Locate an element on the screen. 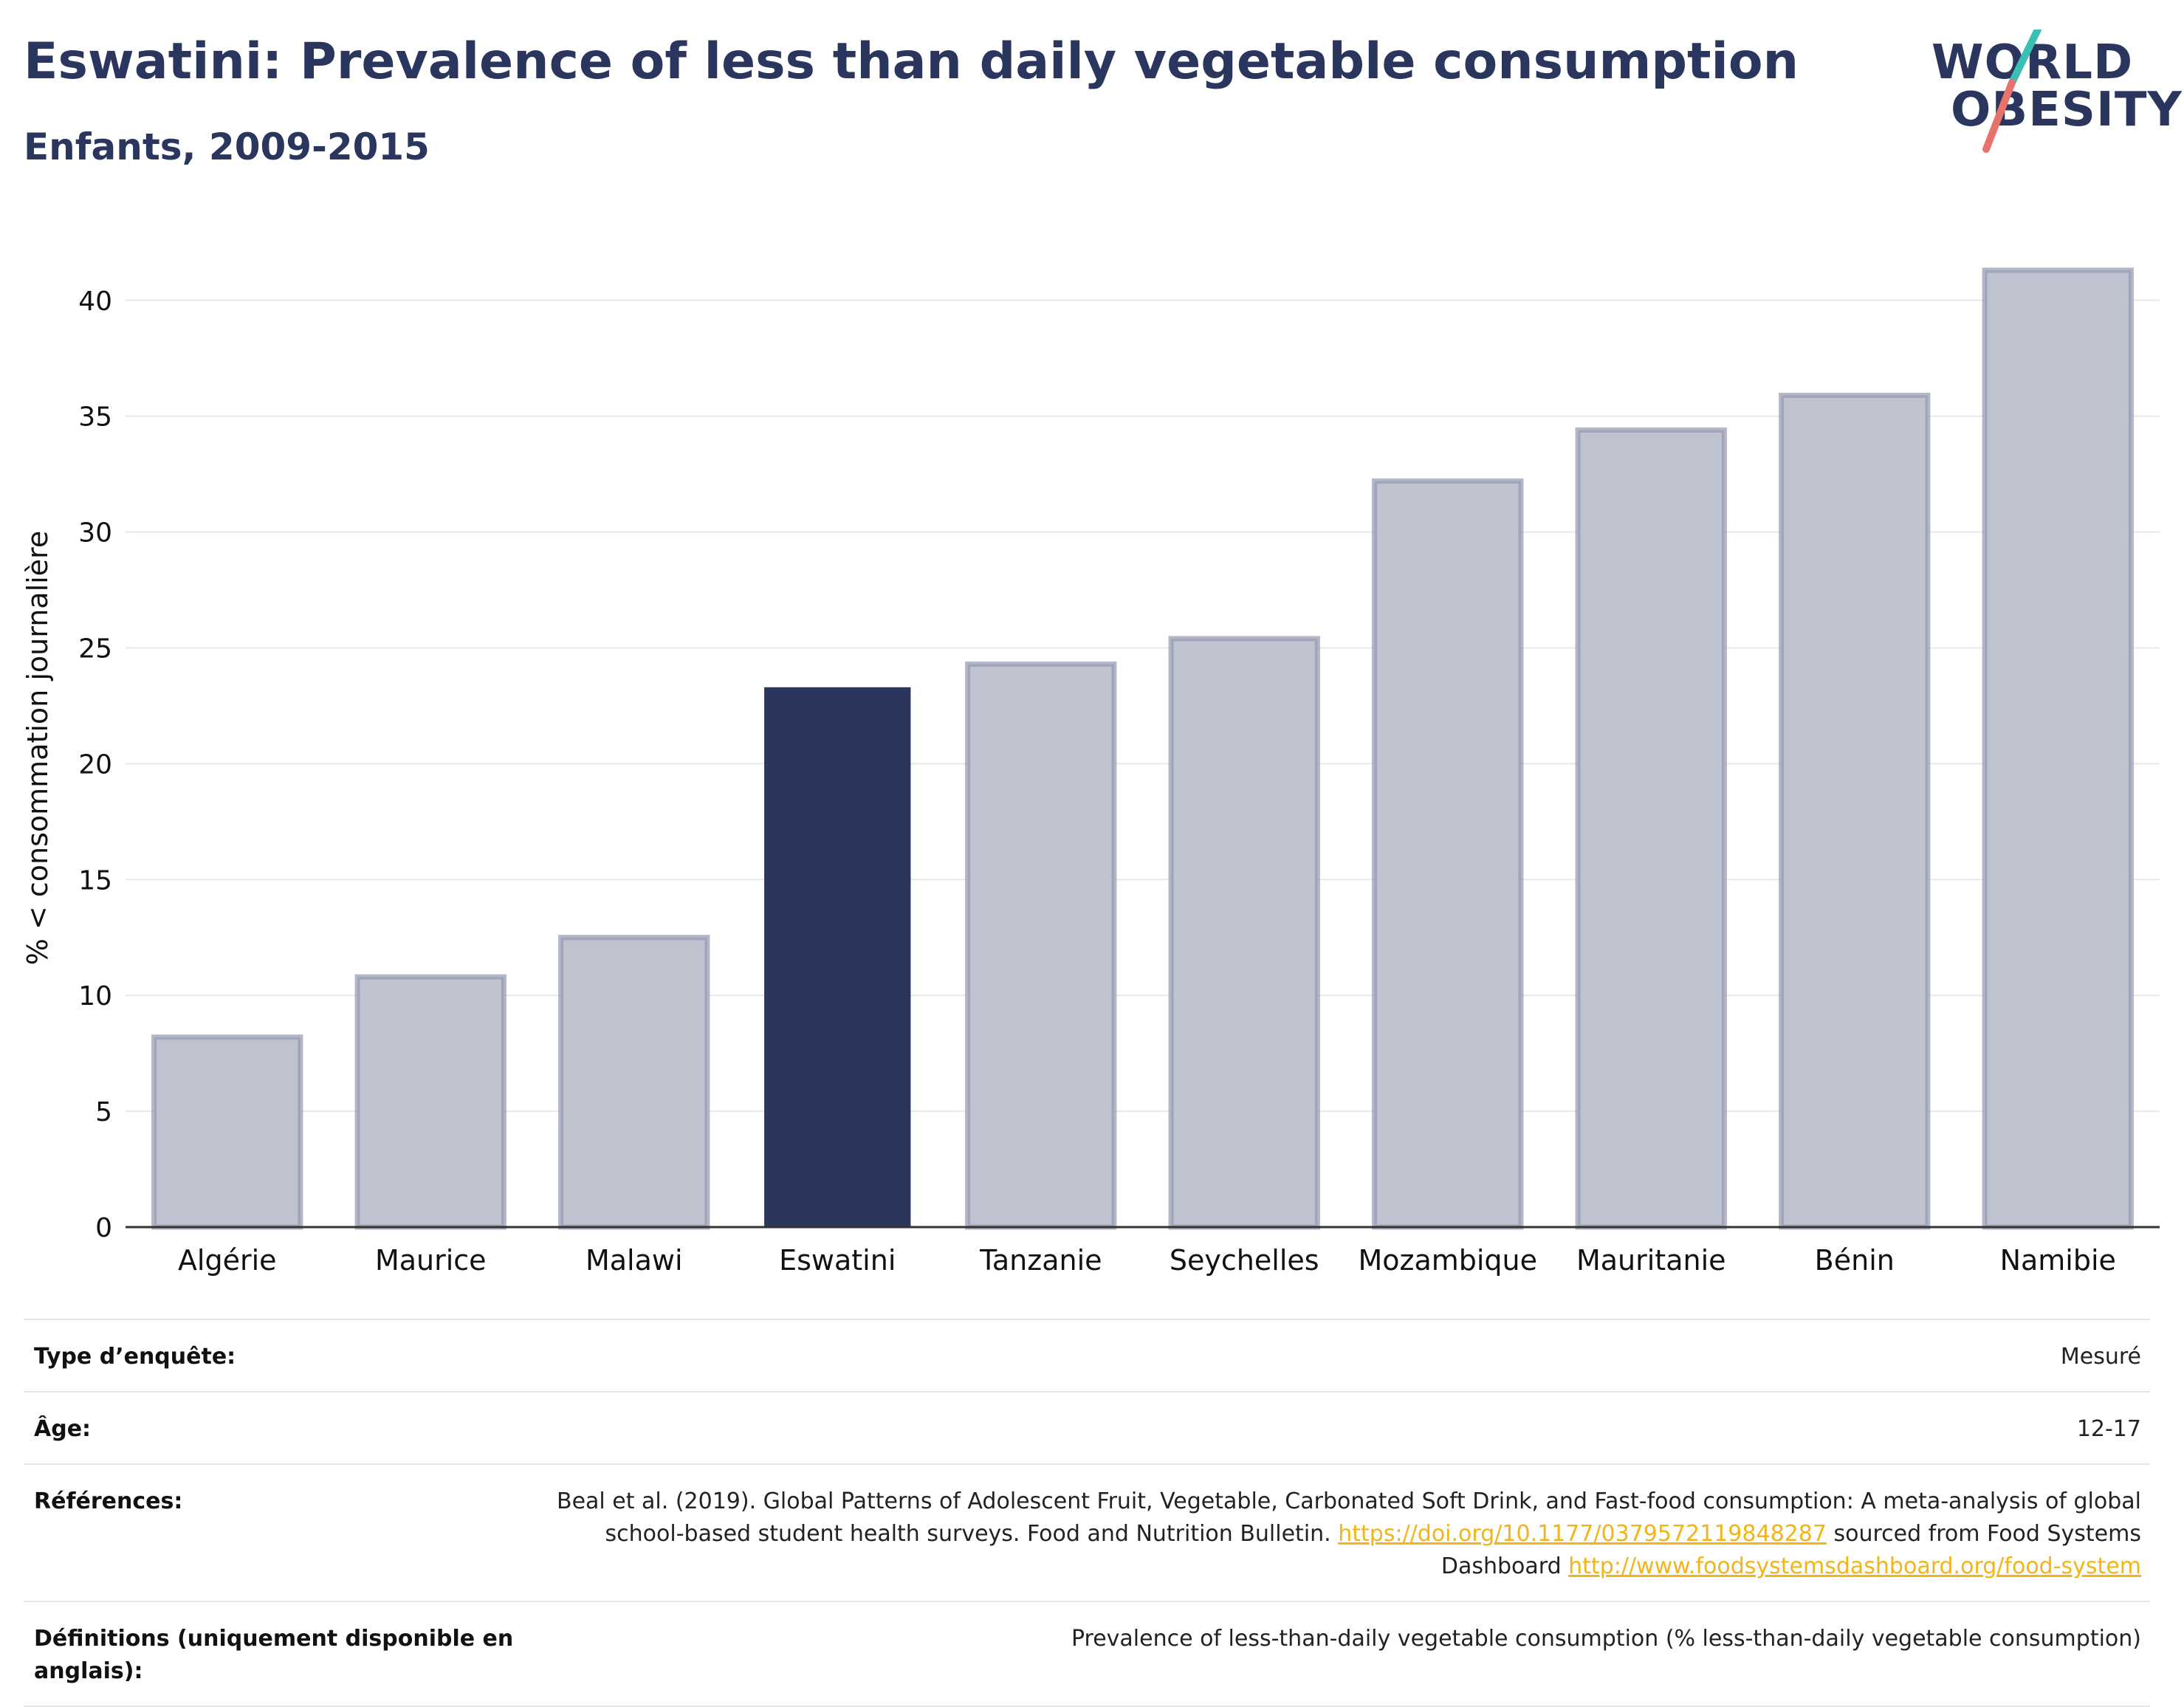  x-tick-label: Eswatini is located at coordinates (838, 1260).